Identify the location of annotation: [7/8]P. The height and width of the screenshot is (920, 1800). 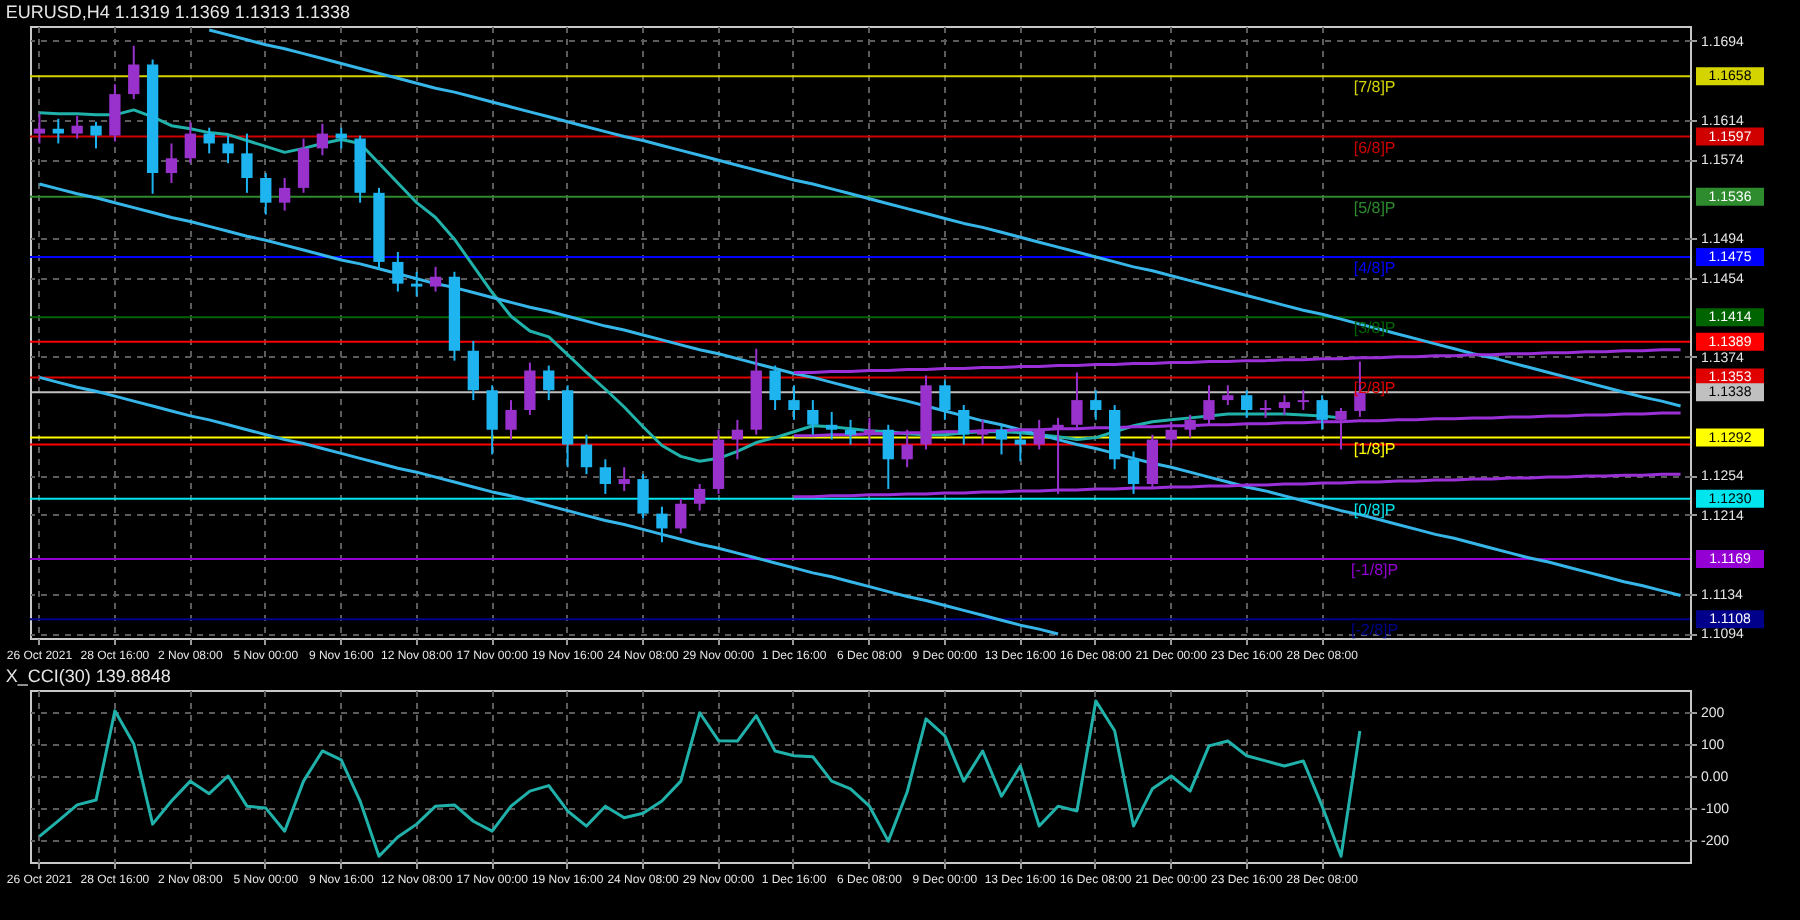
(1374, 87).